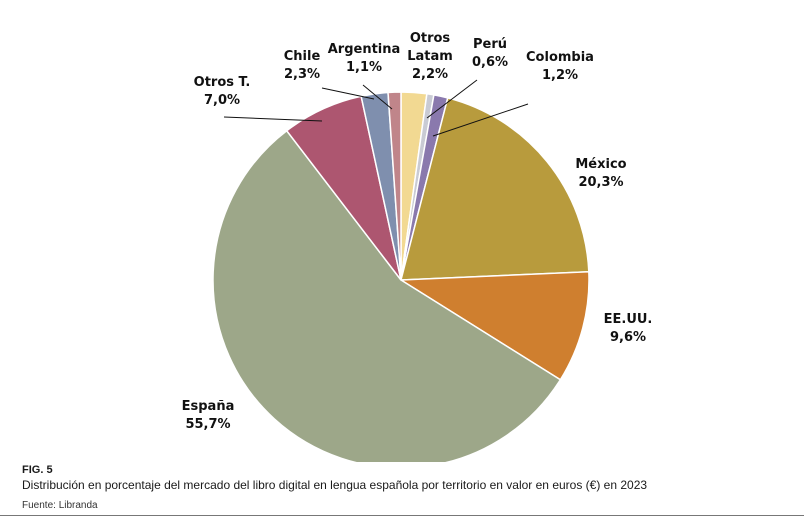 This screenshot has width=804, height=518. What do you see at coordinates (273, 119) in the screenshot?
I see `leader-line-otros-t` at bounding box center [273, 119].